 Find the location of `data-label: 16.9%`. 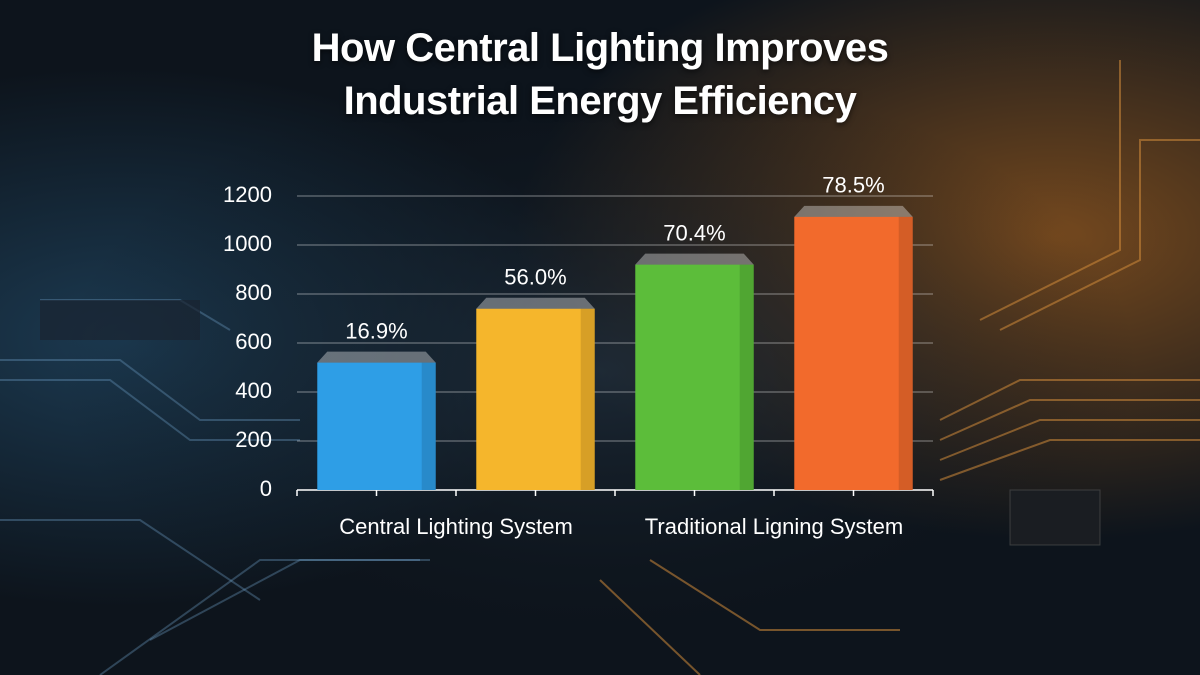

data-label: 16.9% is located at coordinates (376, 330).